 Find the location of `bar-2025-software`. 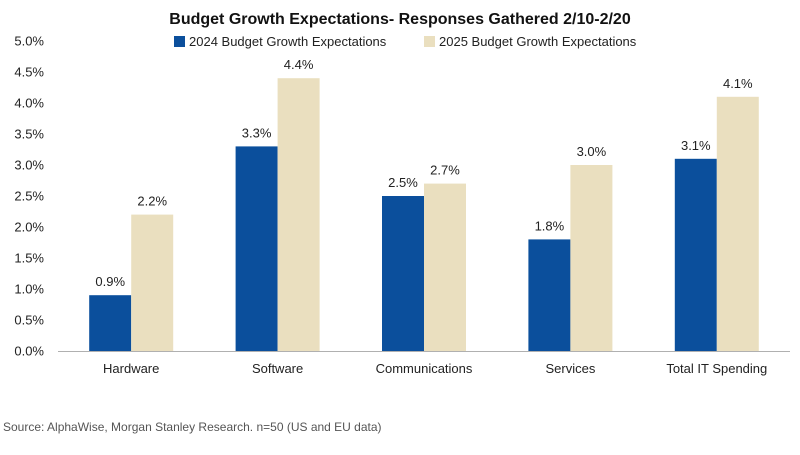

bar-2025-software is located at coordinates (298, 214).